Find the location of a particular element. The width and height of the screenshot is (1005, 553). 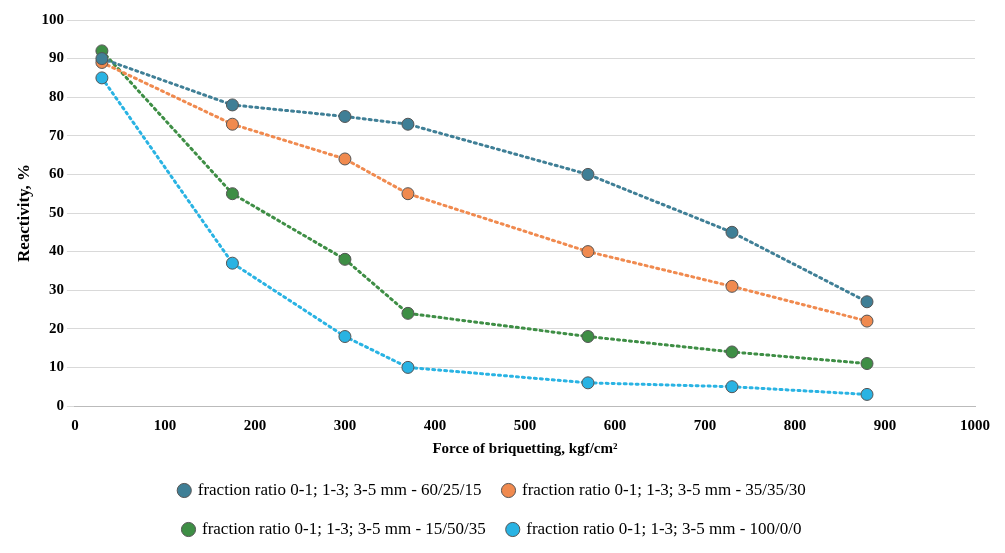

legend-label: fraction ratio 0-1; 1-3; 3-5 mm - 60/25/15 is located at coordinates (339, 489).